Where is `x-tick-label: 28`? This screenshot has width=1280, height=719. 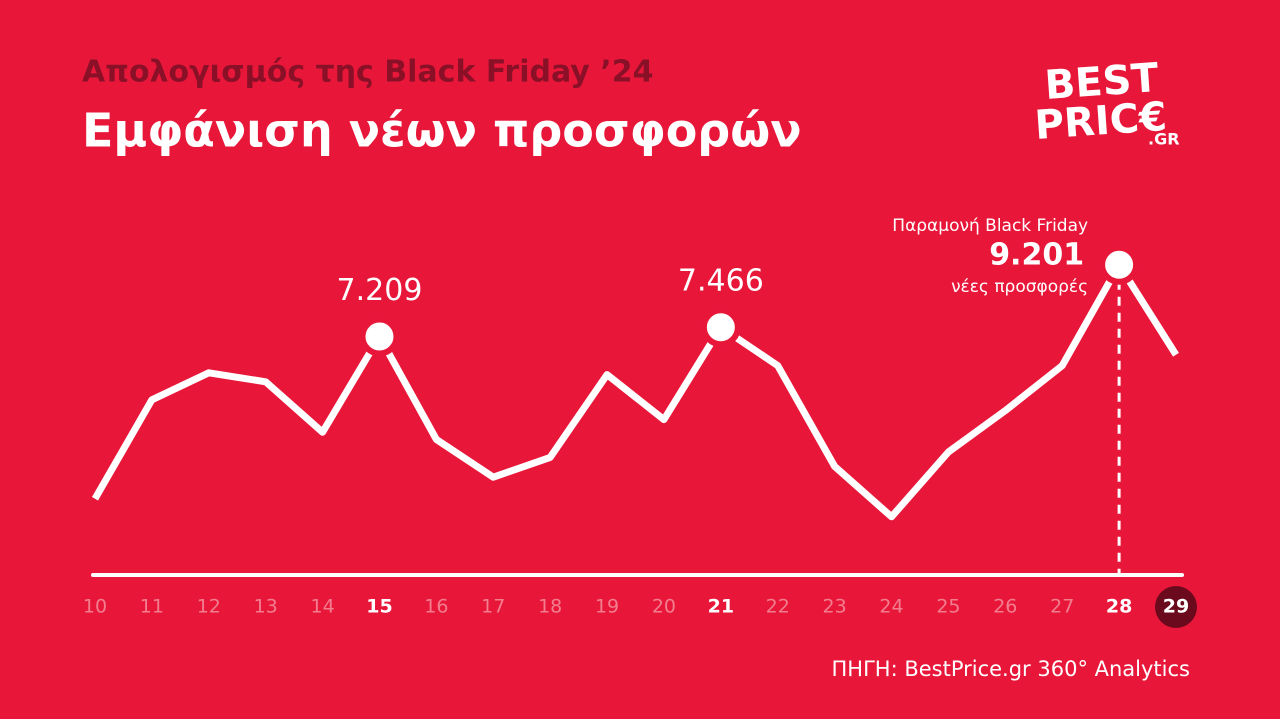
x-tick-label: 28 is located at coordinates (1119, 607).